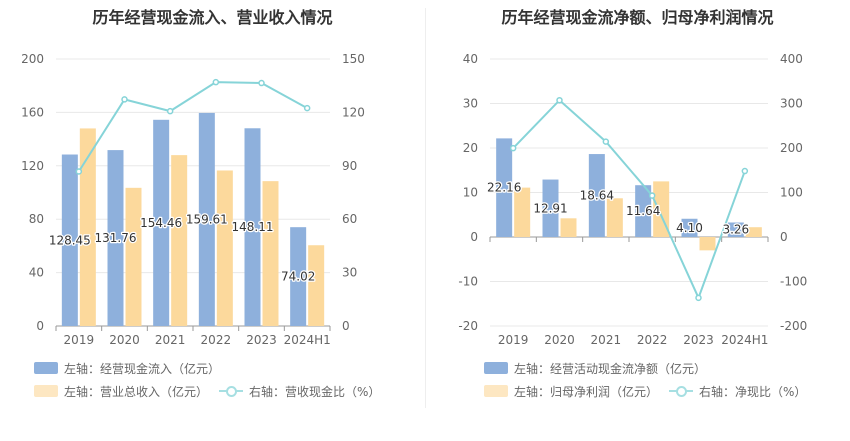 The image size is (850, 441). I want to click on legend-item-cash-revenue-ratio: 右轴：营收现金比（%）, so click(299, 391).